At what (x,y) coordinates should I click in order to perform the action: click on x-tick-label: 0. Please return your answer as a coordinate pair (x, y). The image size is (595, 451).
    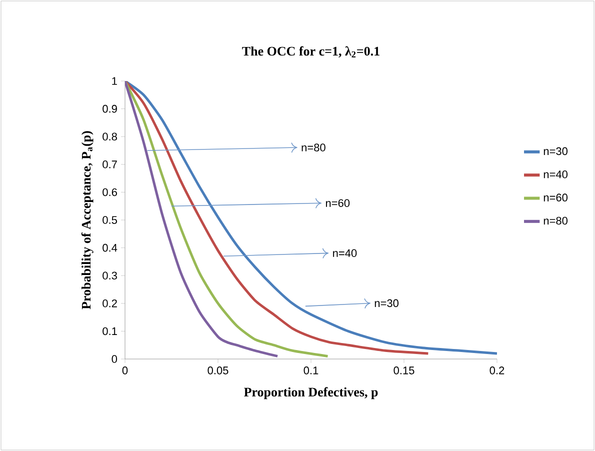
    Looking at the image, I should click on (125, 370).